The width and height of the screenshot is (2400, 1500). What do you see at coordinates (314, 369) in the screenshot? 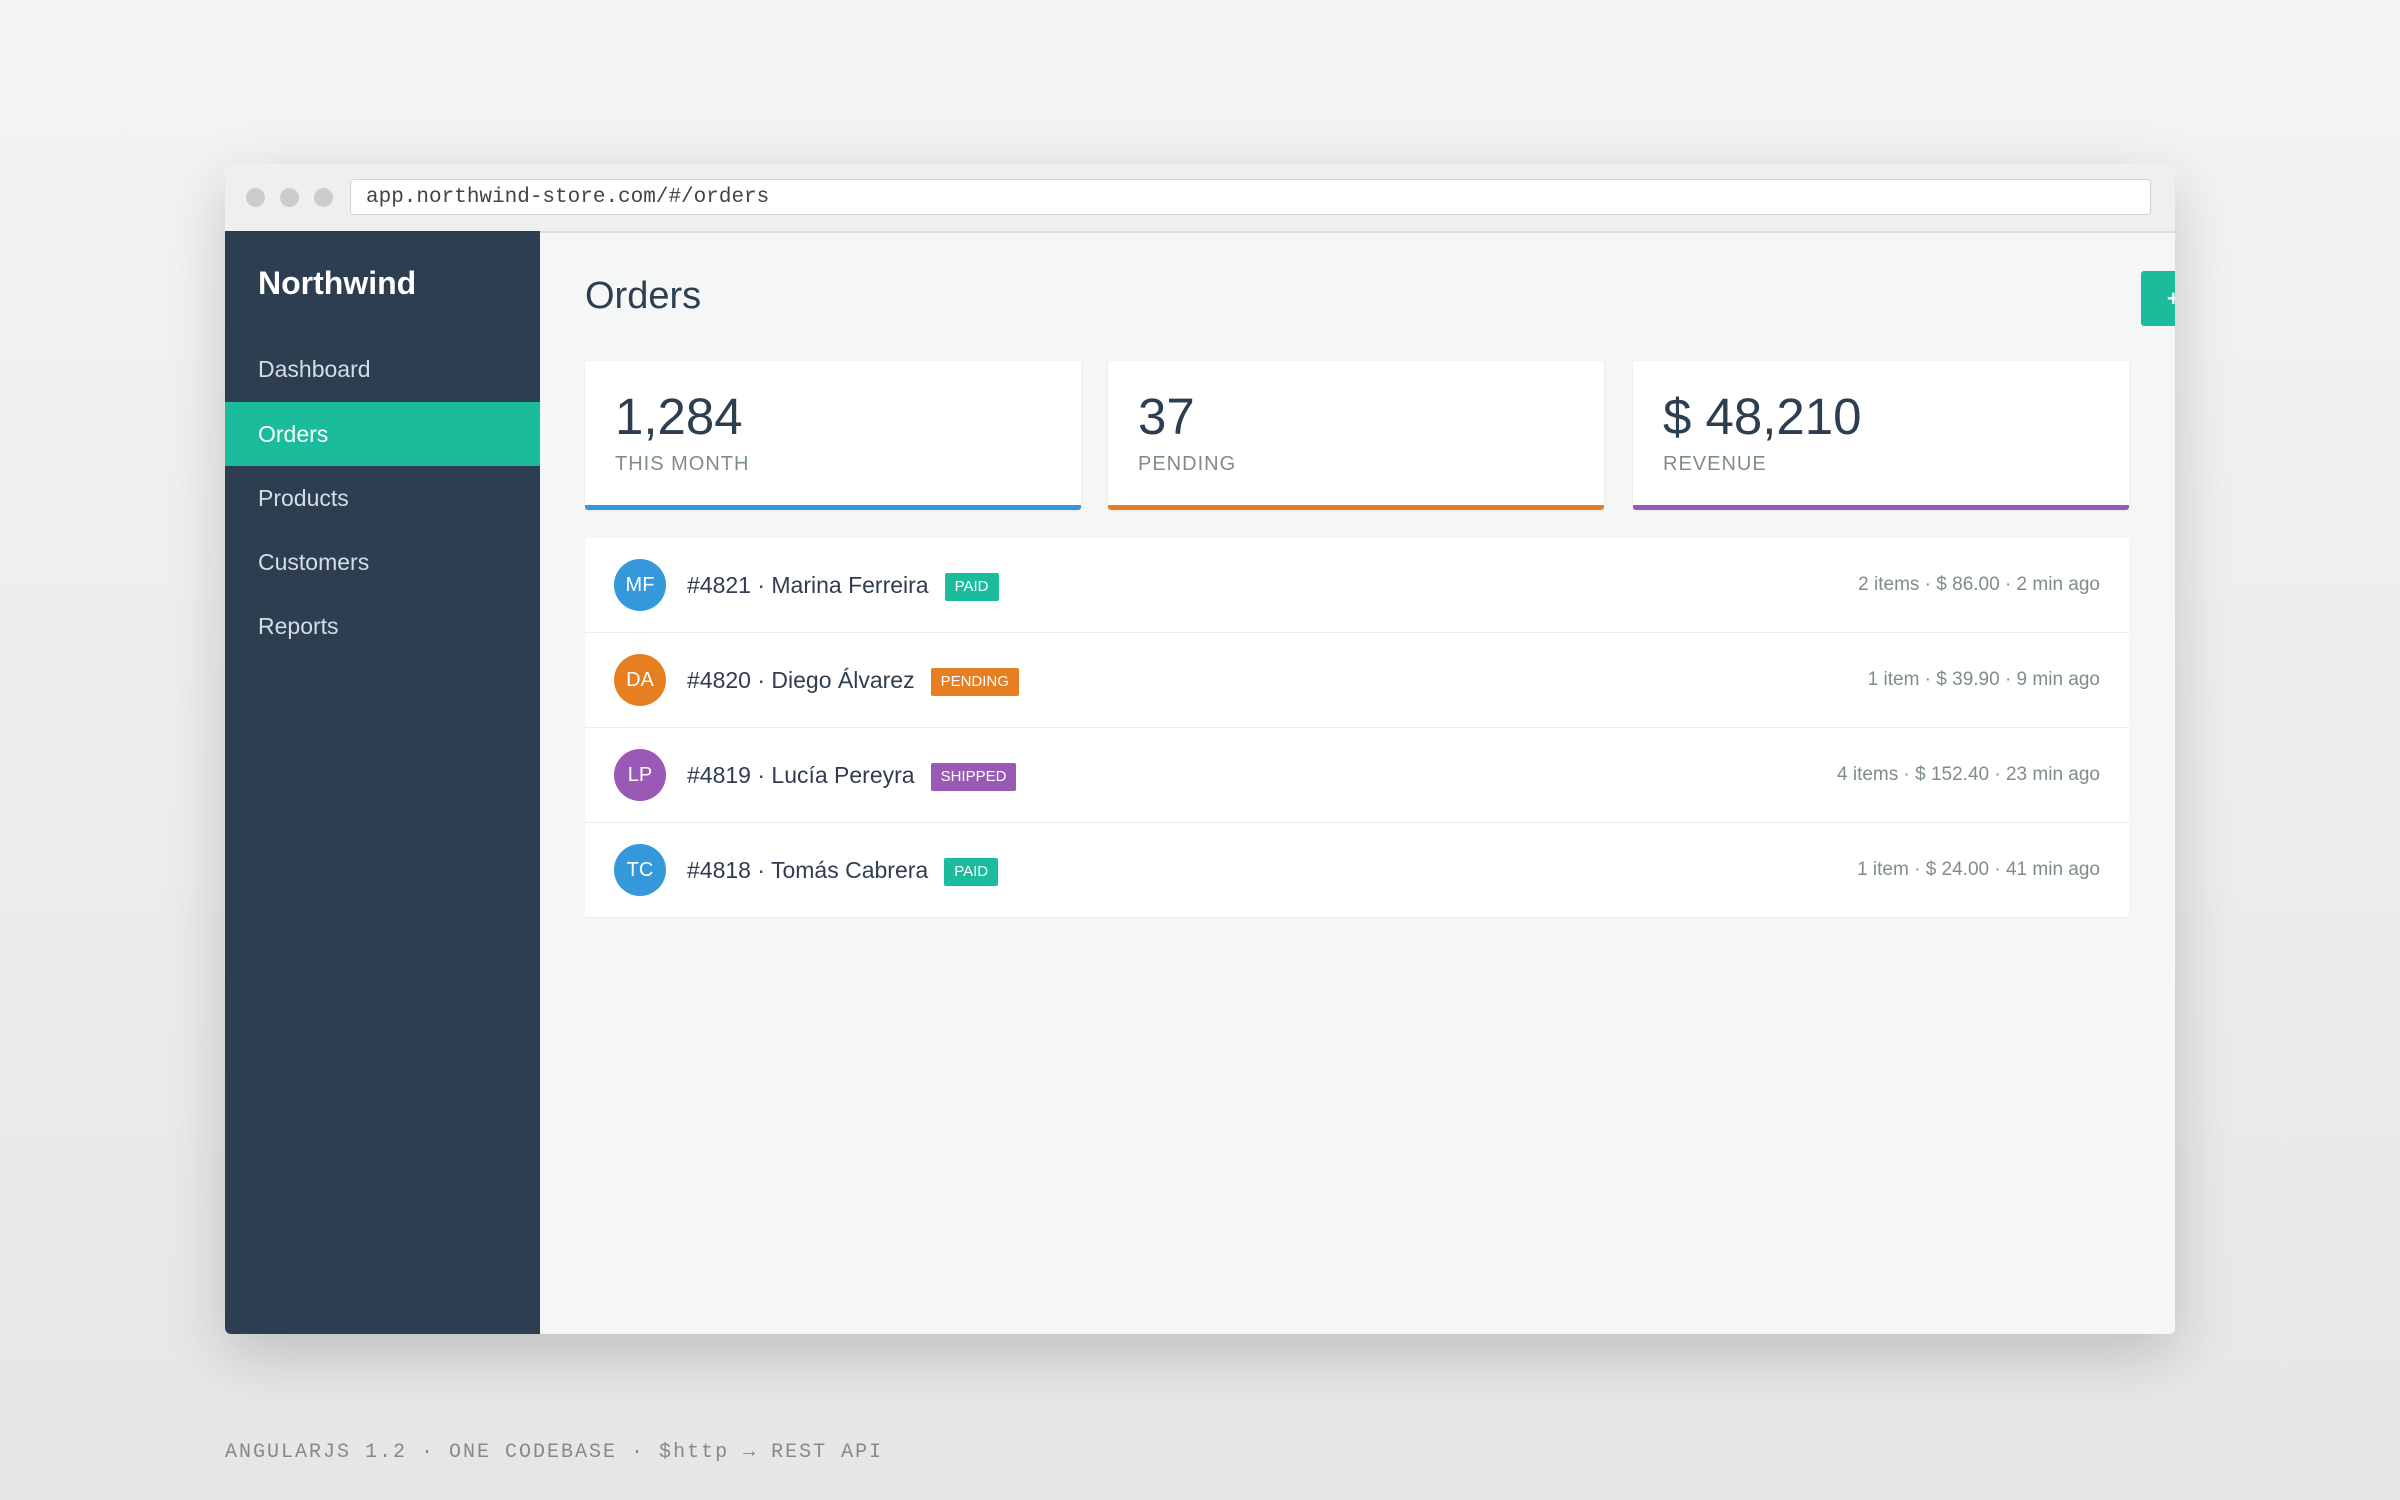
I see `nav-item: Dashboard` at bounding box center [314, 369].